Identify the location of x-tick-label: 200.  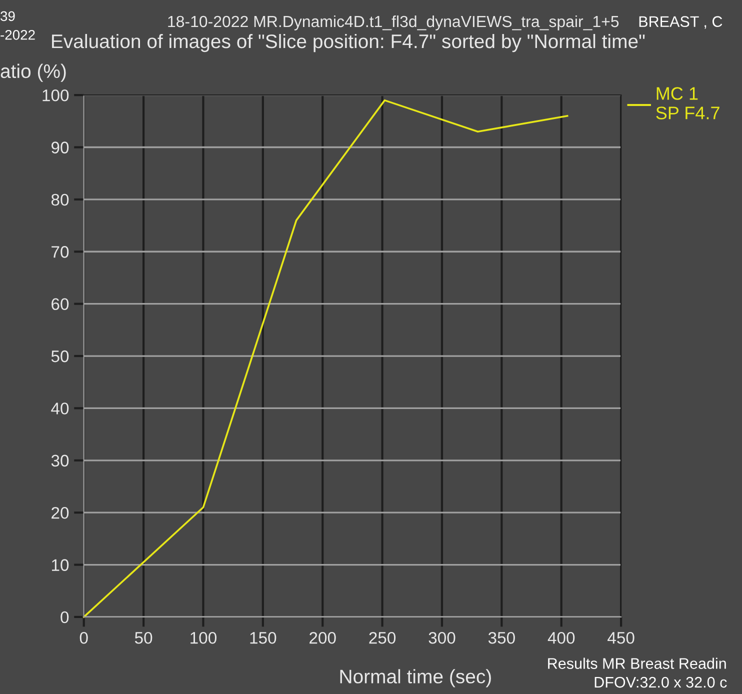
(323, 638).